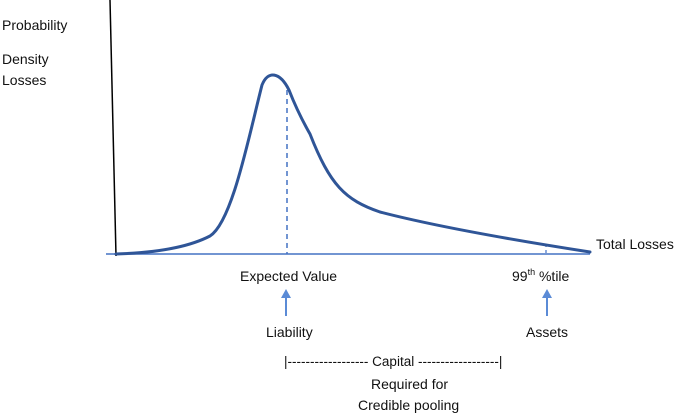 The image size is (685, 417). Describe the element at coordinates (113, 128) in the screenshot. I see `y-axis` at that location.